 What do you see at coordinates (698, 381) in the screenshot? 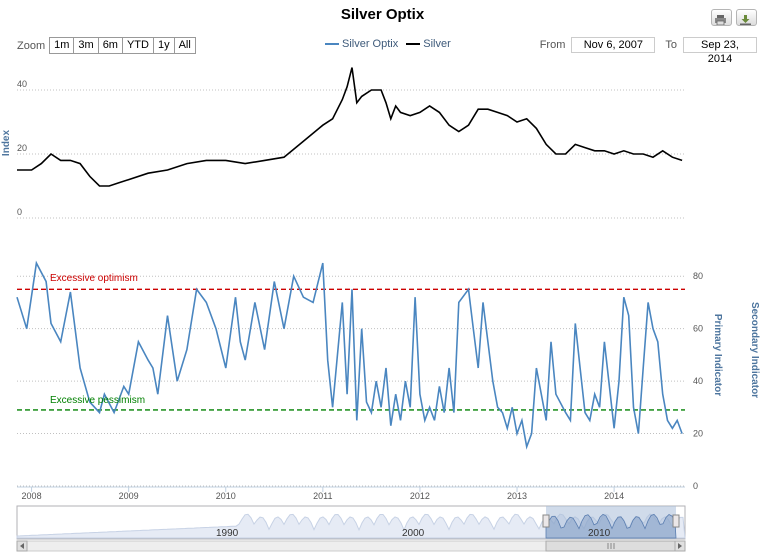
I see `lower-y-tick-label: 40` at bounding box center [698, 381].